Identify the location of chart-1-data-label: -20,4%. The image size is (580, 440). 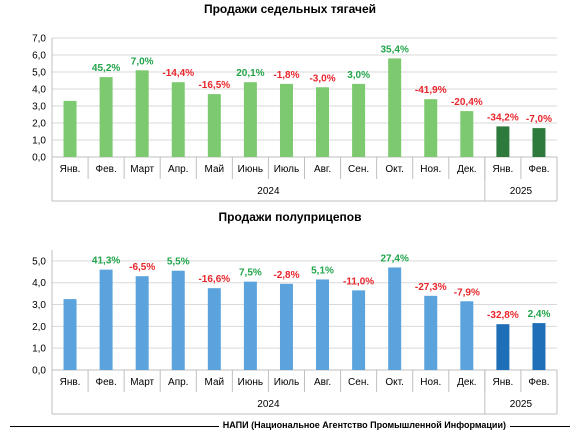
(467, 102).